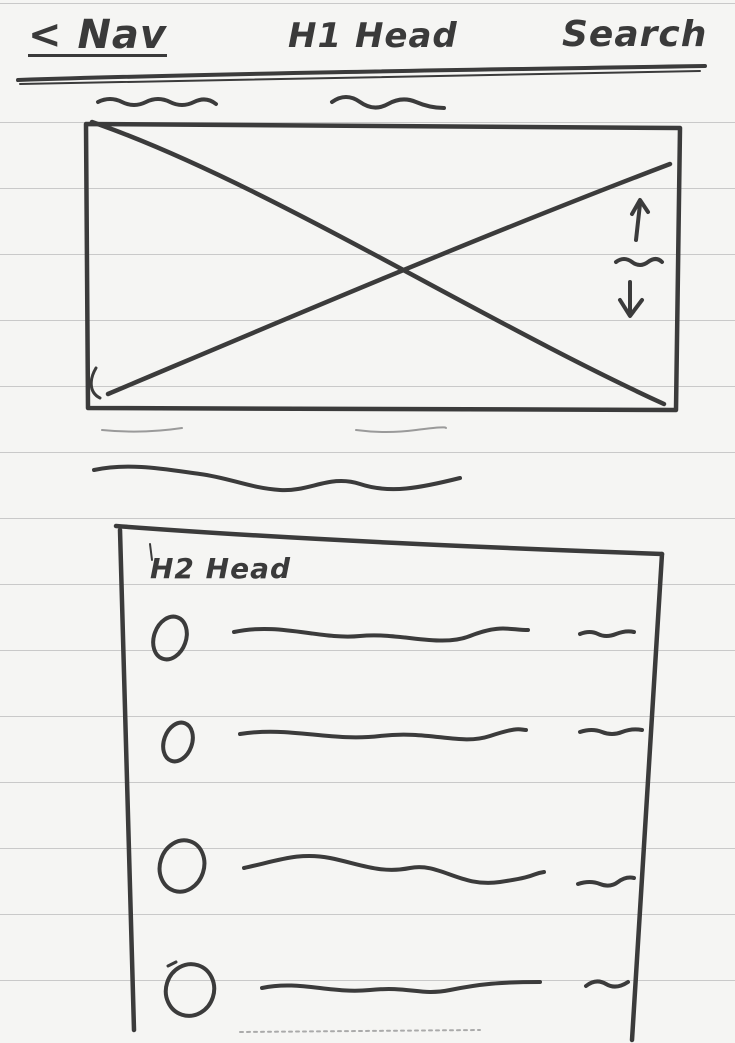  Describe the element at coordinates (277, 478) in the screenshot. I see `body-text-squiggle` at that location.